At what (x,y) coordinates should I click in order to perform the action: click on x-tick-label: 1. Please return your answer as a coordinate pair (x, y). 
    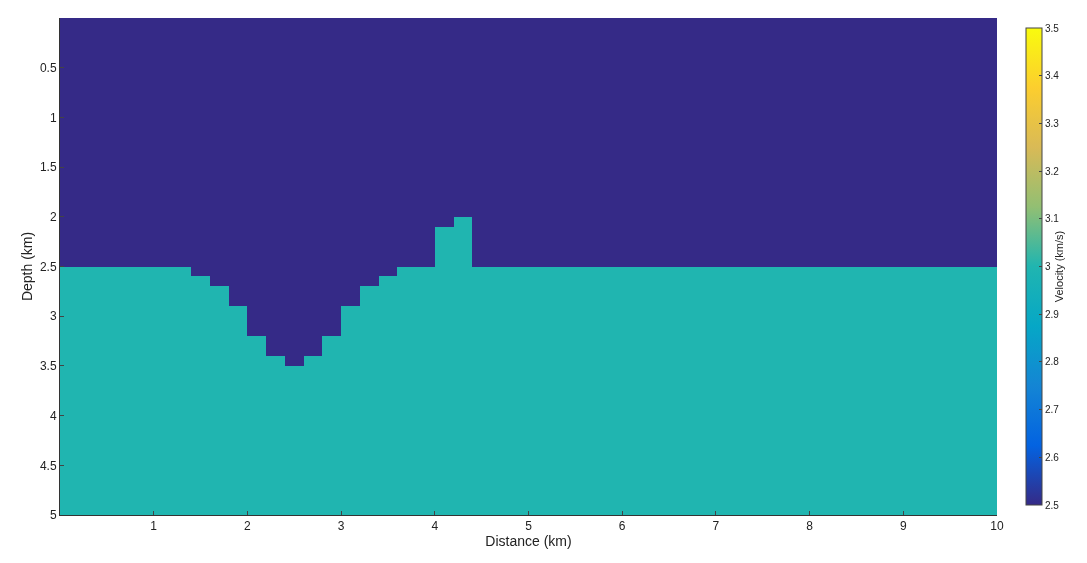
    Looking at the image, I should click on (154, 526).